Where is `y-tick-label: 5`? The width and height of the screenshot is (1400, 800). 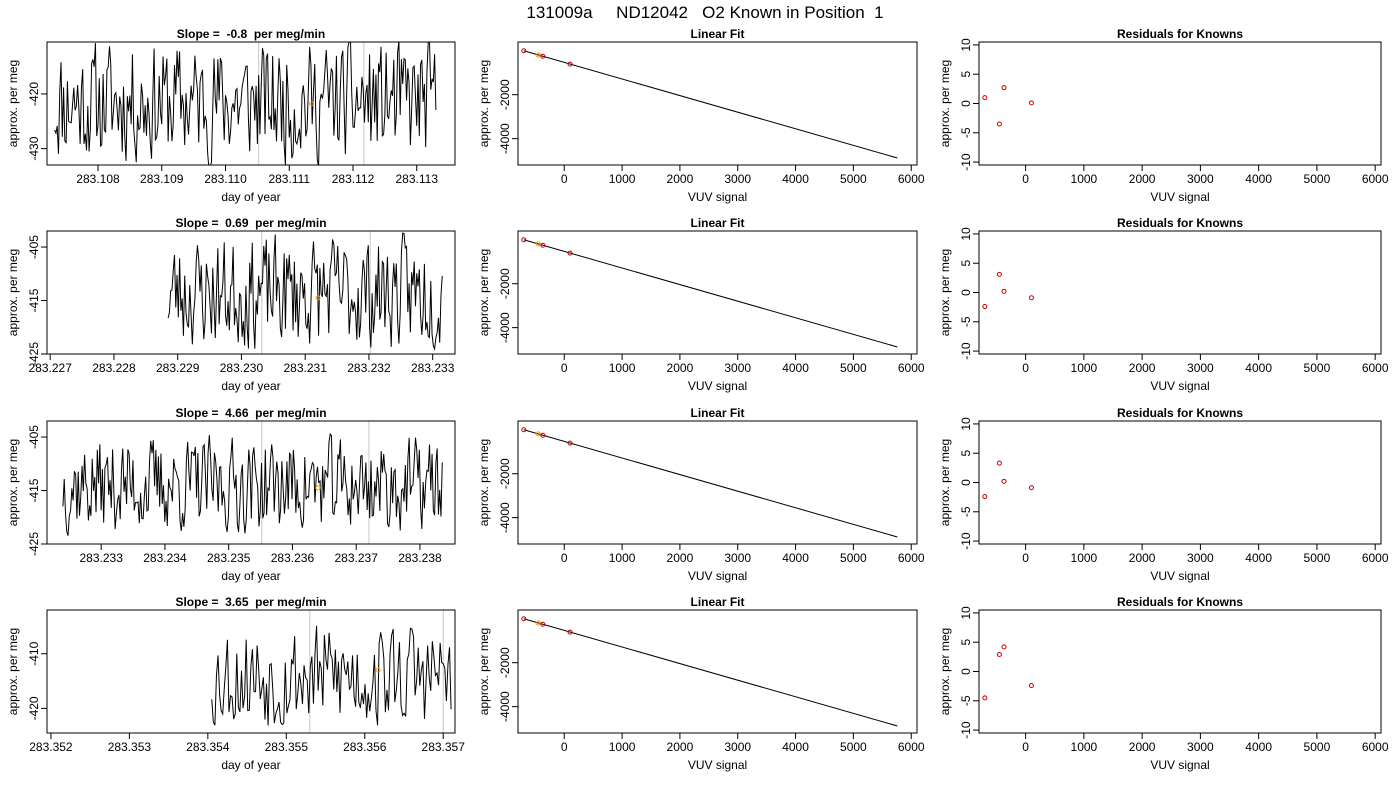 y-tick-label: 5 is located at coordinates (966, 74).